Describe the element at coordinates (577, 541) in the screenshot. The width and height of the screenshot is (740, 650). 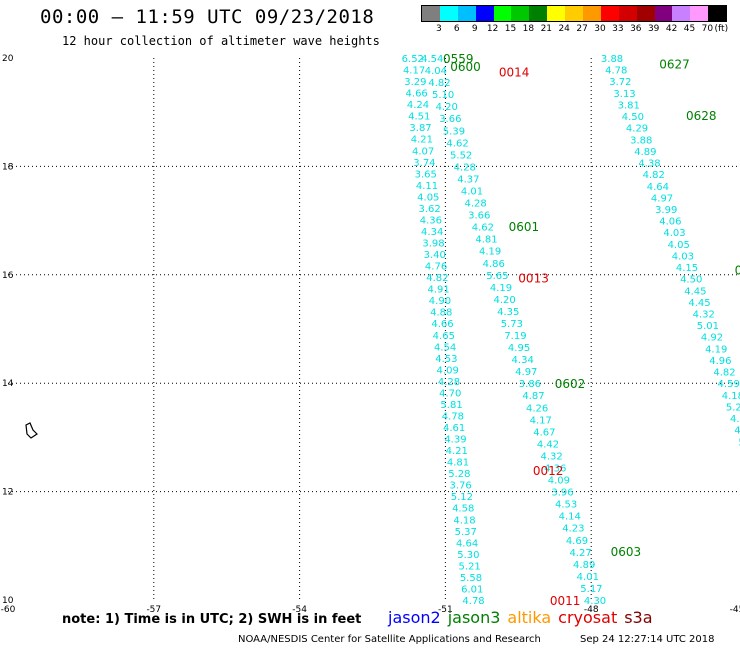
I see `wave-height-value: 4.69` at that location.